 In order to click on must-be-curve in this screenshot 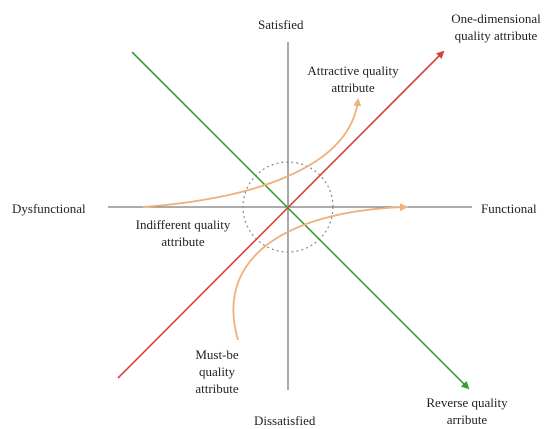, I will do `click(320, 272)`.